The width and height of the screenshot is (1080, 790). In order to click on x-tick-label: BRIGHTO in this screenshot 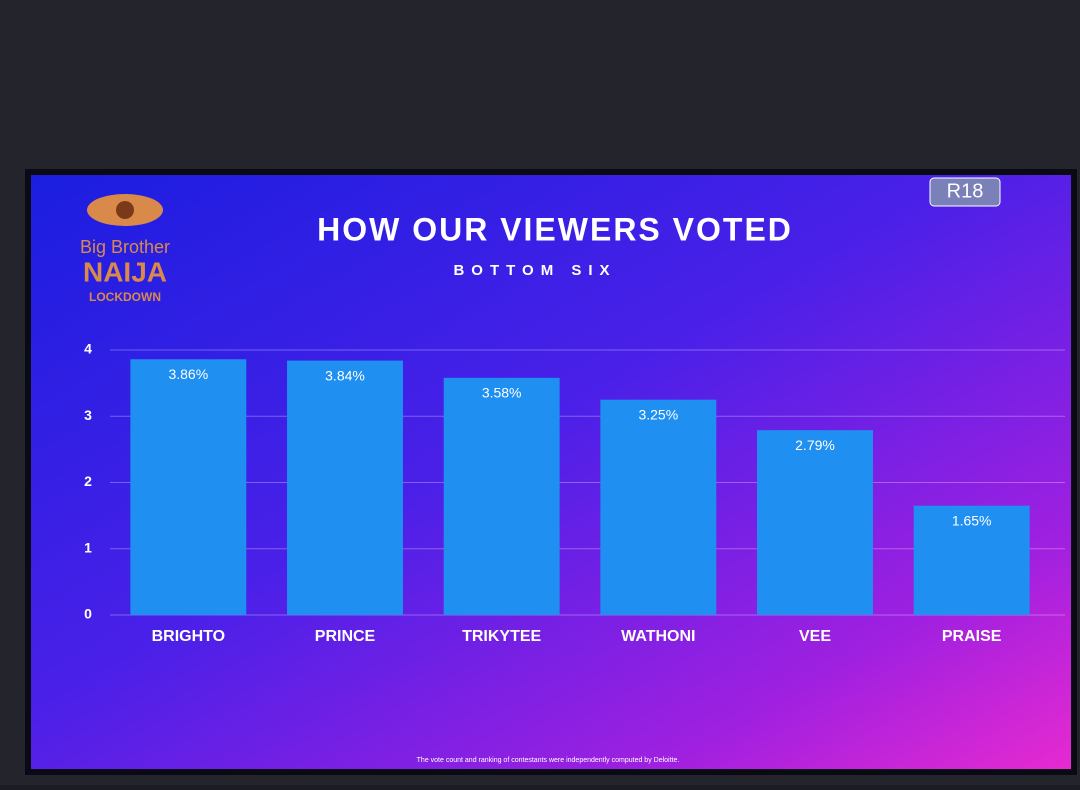, I will do `click(188, 636)`.